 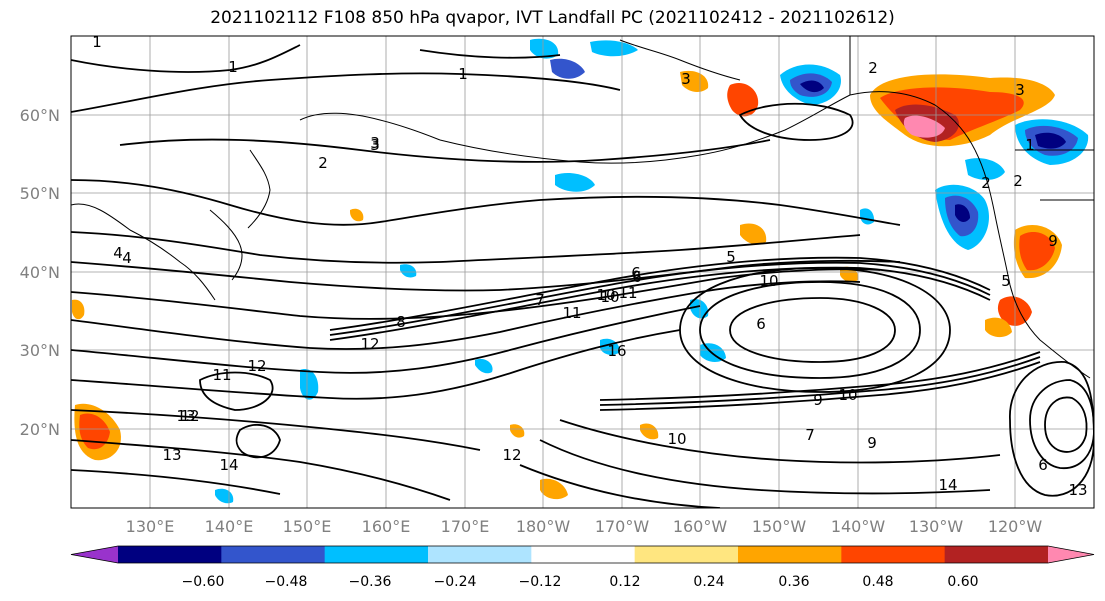 I want to click on colorbar-tick: 0.12, so click(x=624, y=582).